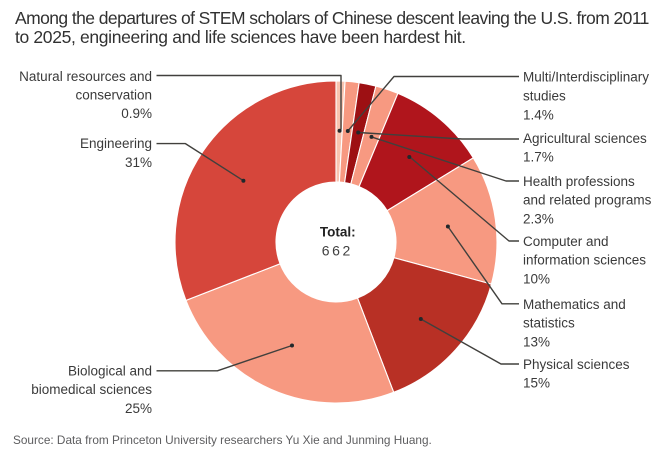  What do you see at coordinates (576, 364) in the screenshot?
I see `svg-text: Physical sciences` at bounding box center [576, 364].